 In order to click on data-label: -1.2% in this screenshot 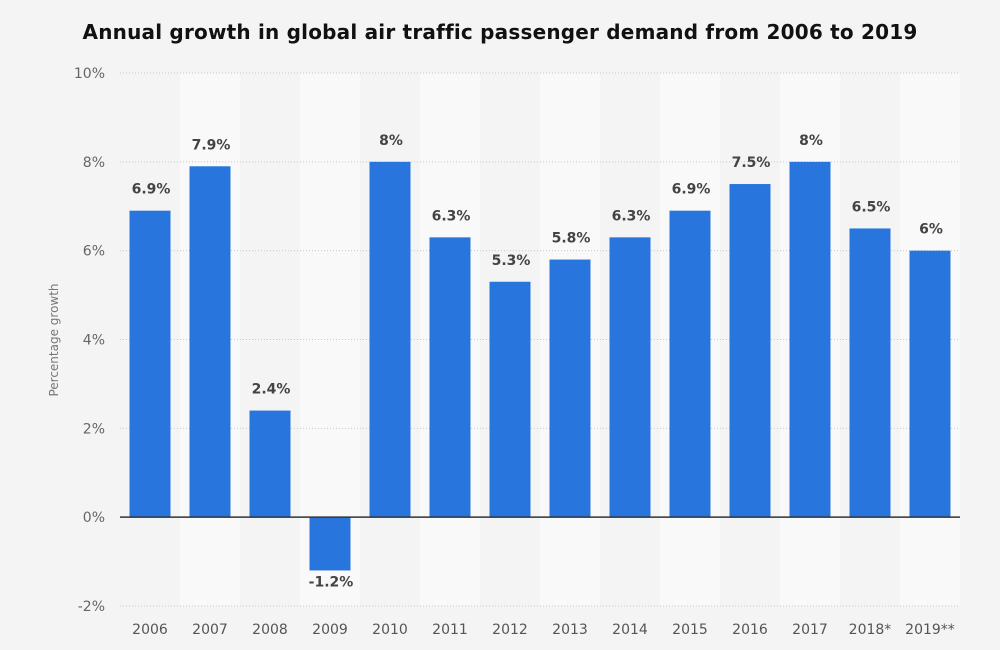, I will do `click(331, 582)`.